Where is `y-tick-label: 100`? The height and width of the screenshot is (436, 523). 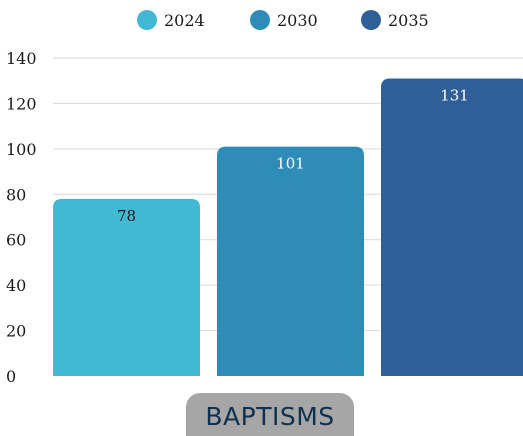
y-tick-label: 100 is located at coordinates (21, 149).